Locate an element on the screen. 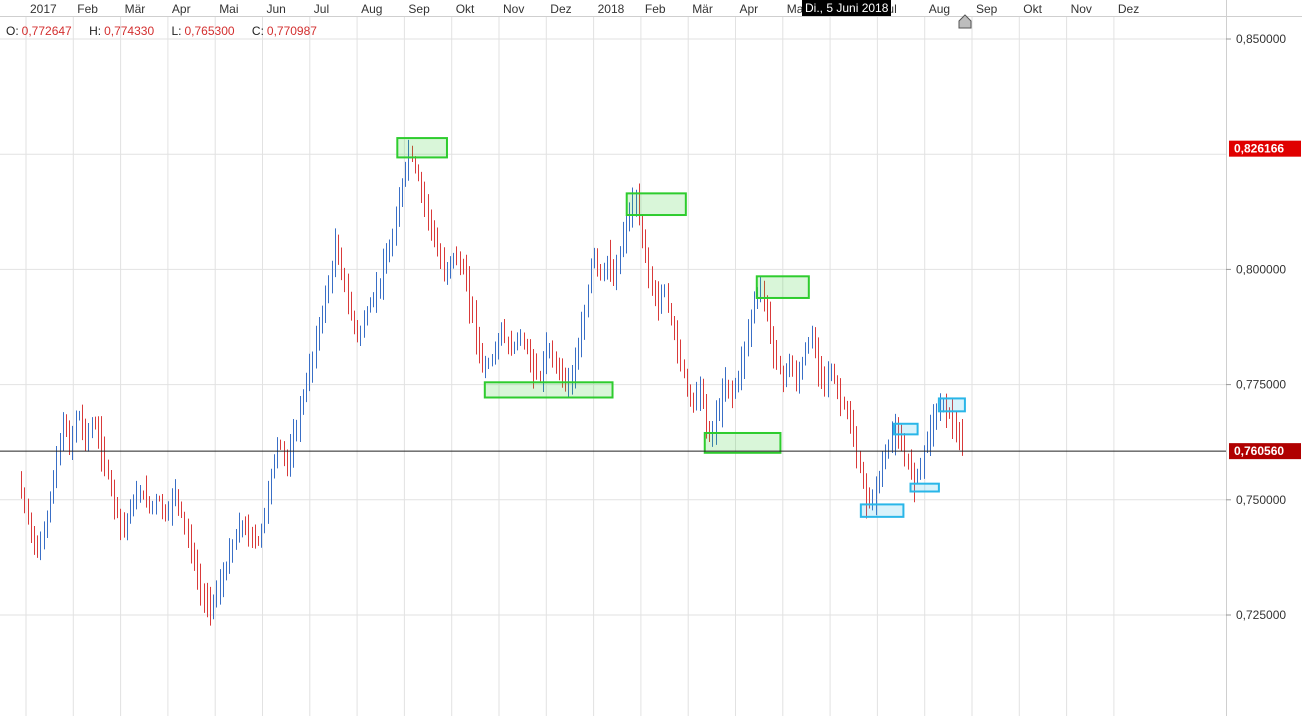 This screenshot has width=1302, height=716. current-price-badge-bg is located at coordinates (1265, 451).